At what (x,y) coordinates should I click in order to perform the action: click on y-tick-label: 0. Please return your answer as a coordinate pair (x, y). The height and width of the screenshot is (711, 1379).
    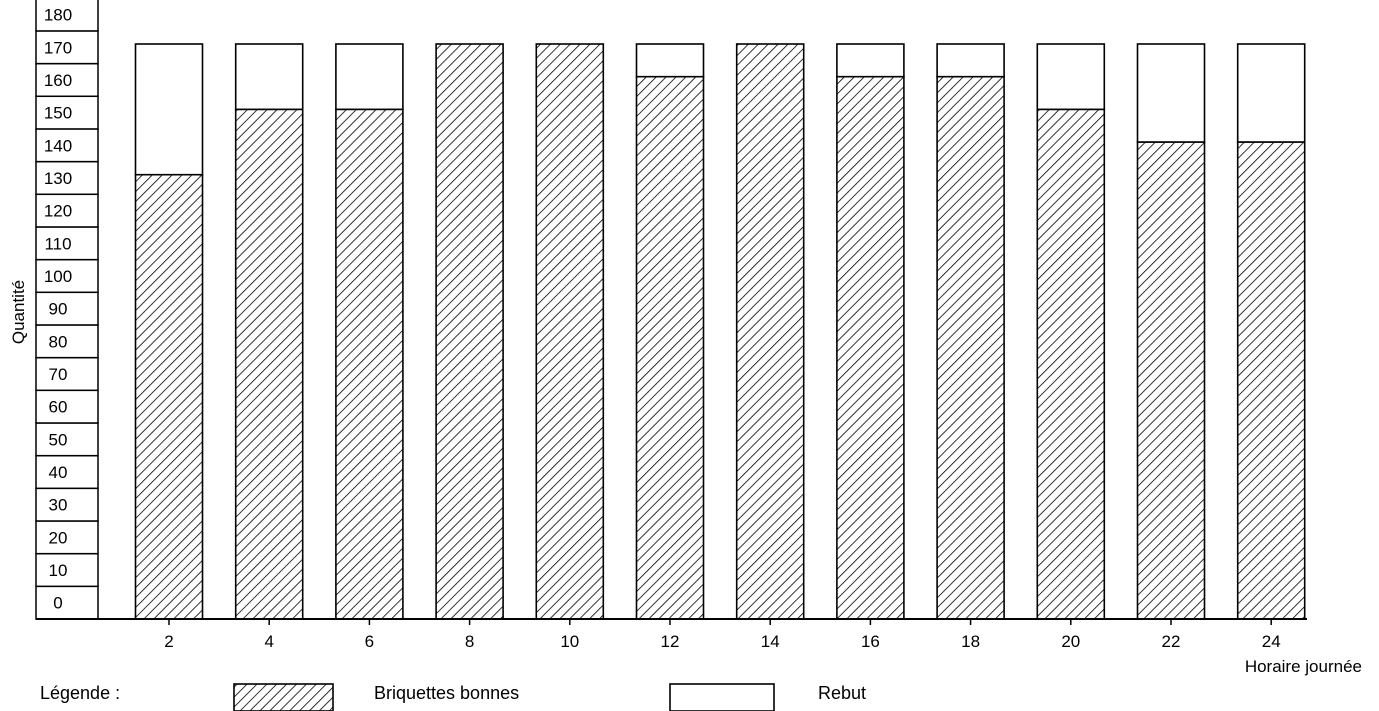
    Looking at the image, I should click on (57, 603).